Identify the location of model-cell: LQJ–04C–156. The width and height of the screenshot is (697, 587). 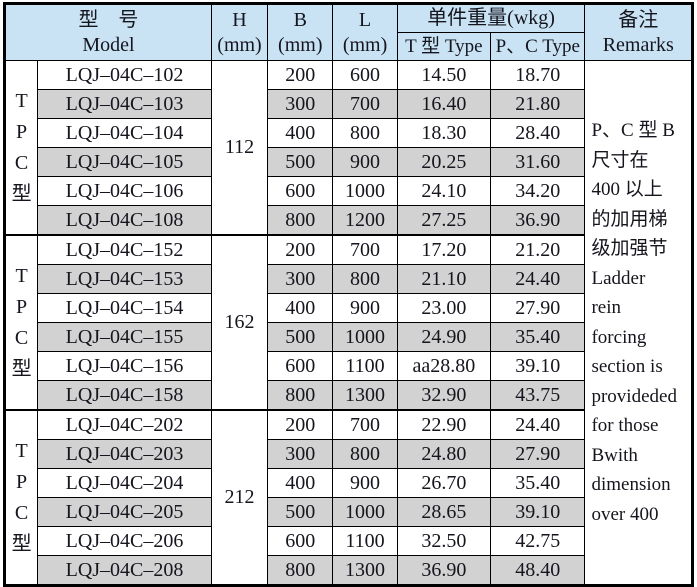
(124, 366).